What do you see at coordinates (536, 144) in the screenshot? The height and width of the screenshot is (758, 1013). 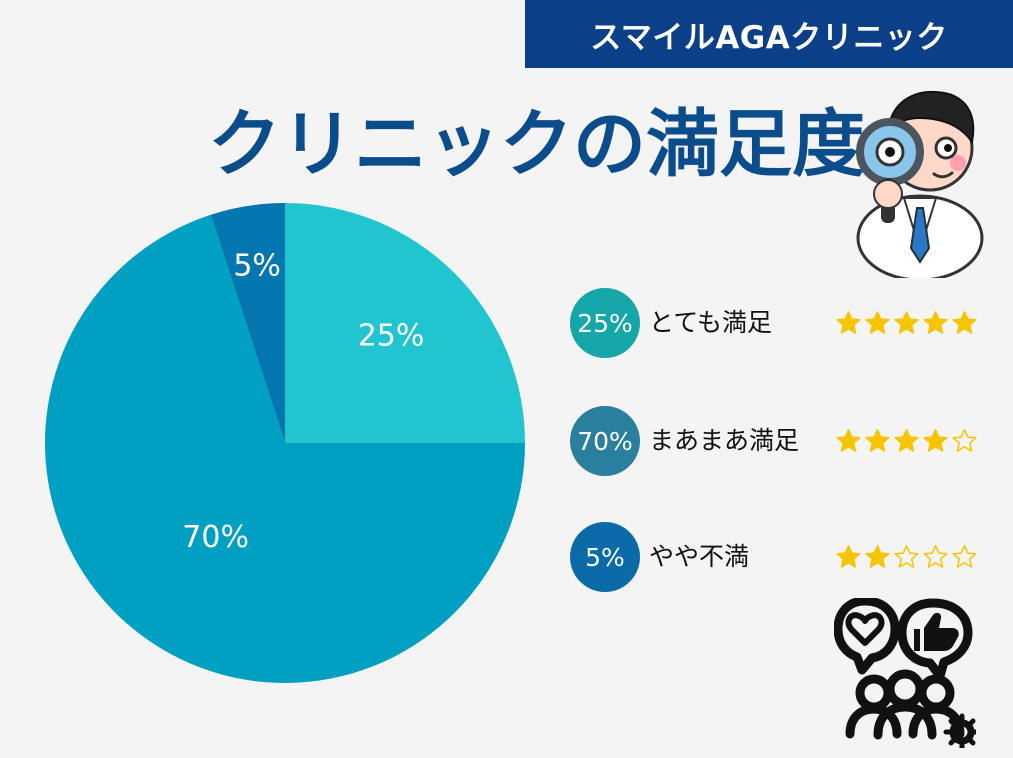 I see `page-title: クリニックの満足度` at bounding box center [536, 144].